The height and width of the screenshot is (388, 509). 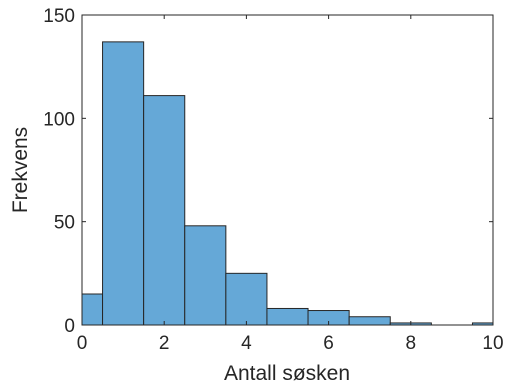 I want to click on y-tick-label: 150, so click(x=59, y=16).